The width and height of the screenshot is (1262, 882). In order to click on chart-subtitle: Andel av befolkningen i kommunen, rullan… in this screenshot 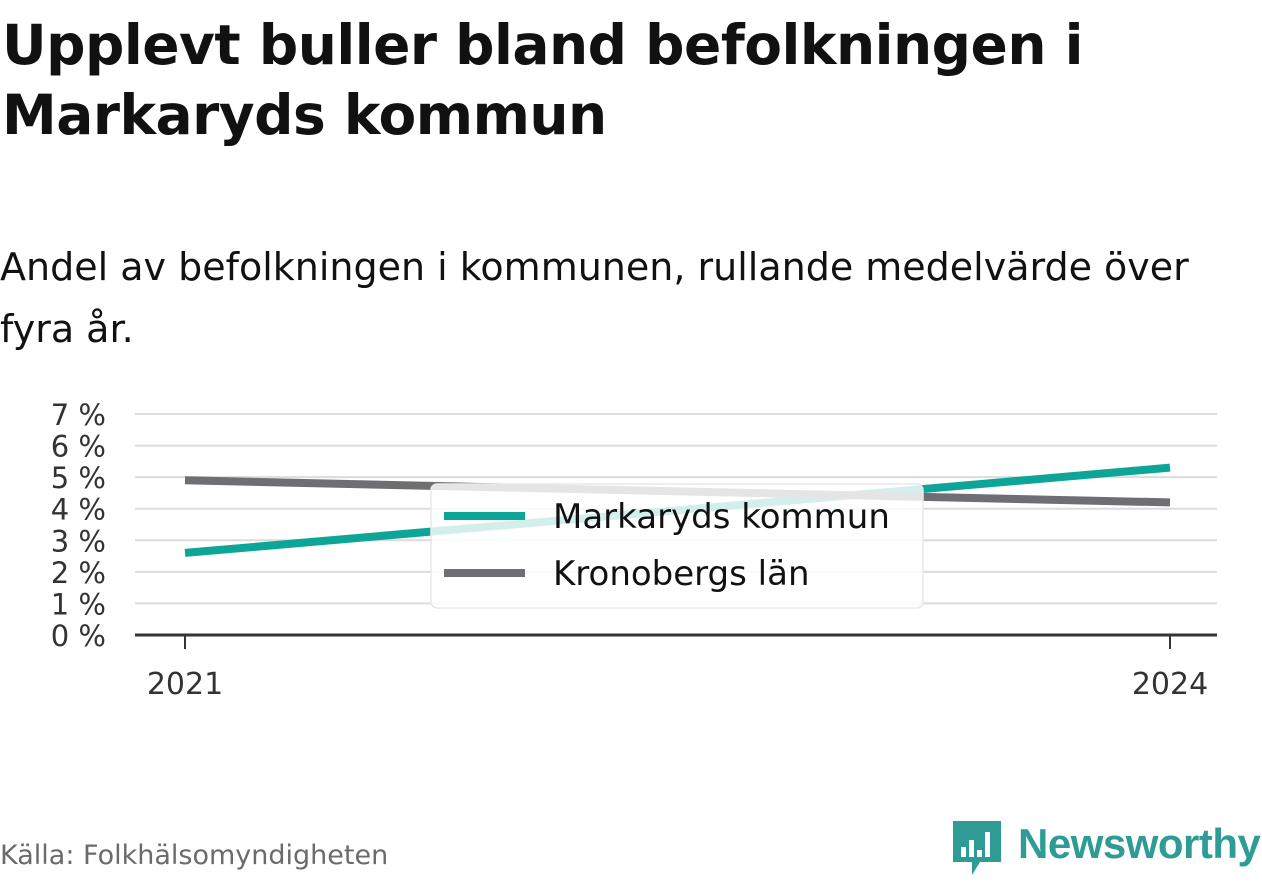, I will do `click(594, 298)`.